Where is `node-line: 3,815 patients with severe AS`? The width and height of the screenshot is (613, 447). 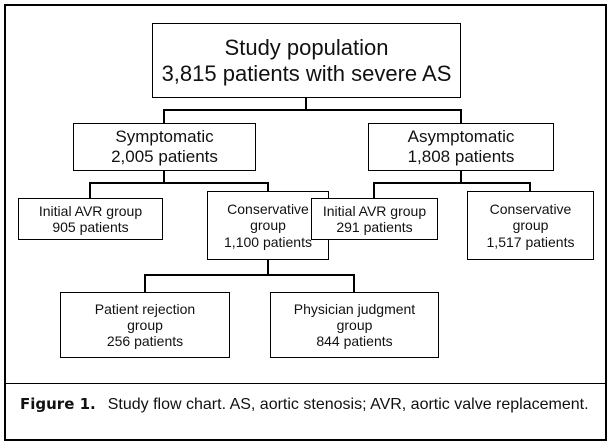
node-line: 3,815 patients with severe AS is located at coordinates (306, 73).